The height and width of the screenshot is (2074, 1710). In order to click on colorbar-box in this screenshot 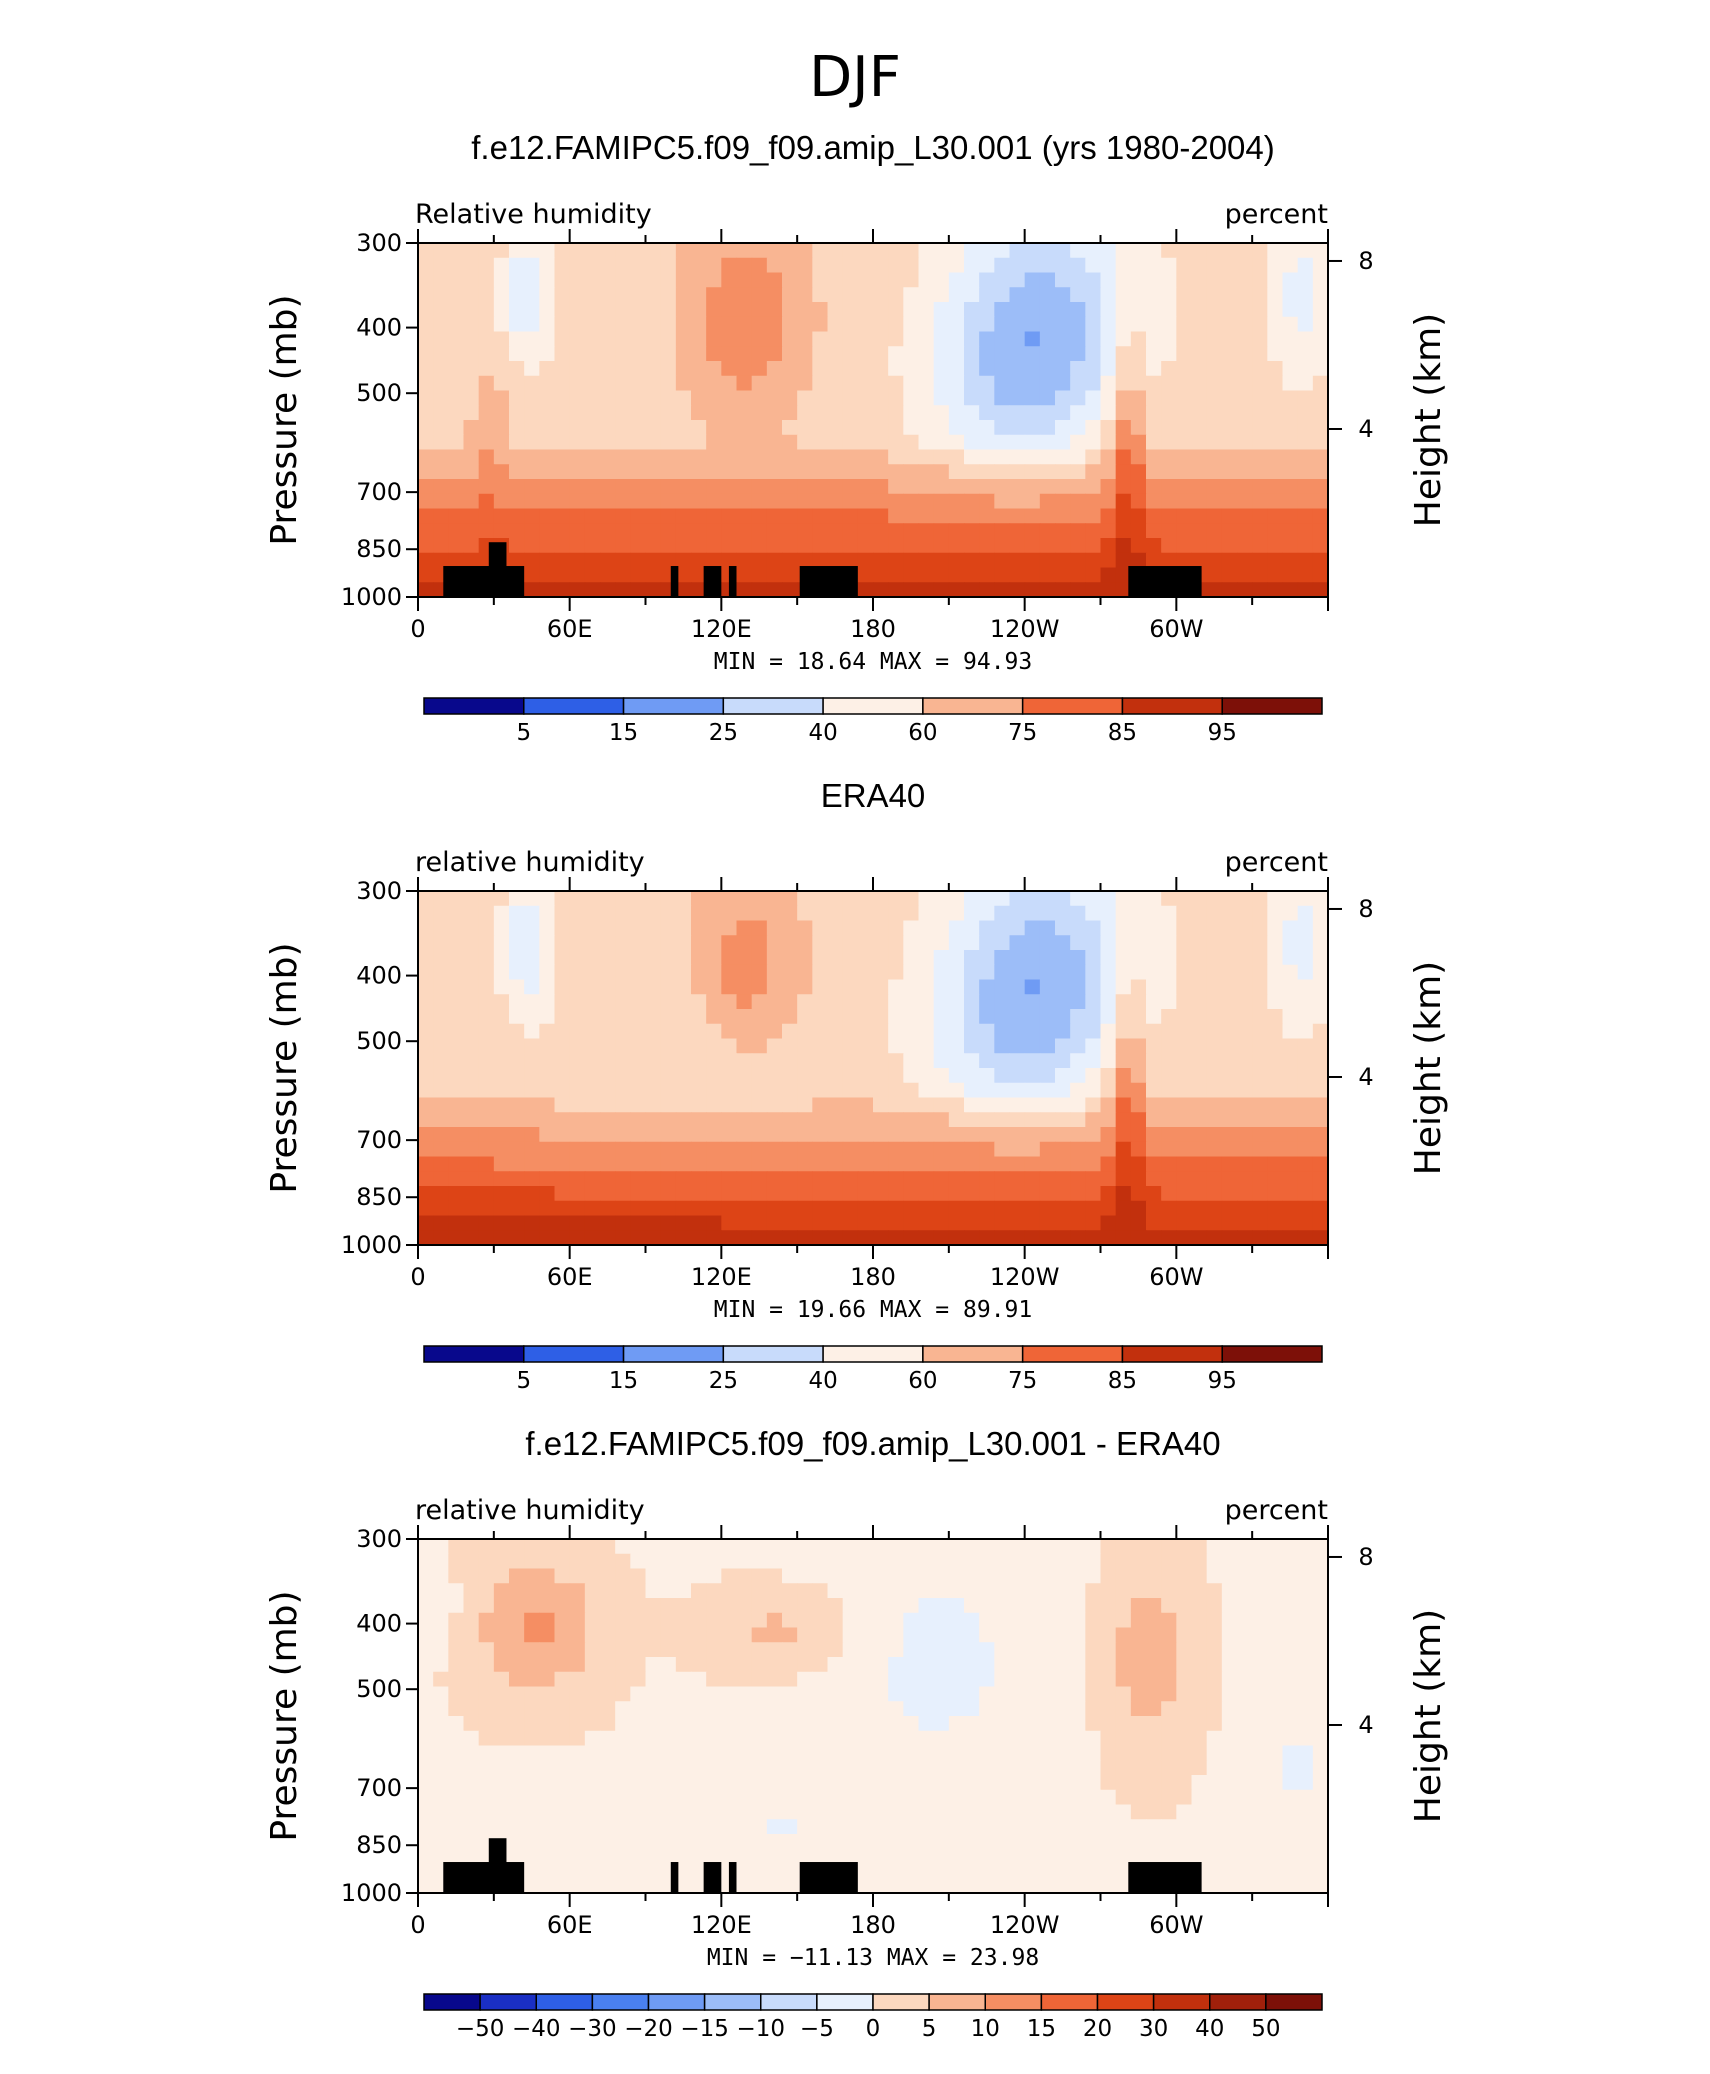, I will do `click(673, 1354)`.